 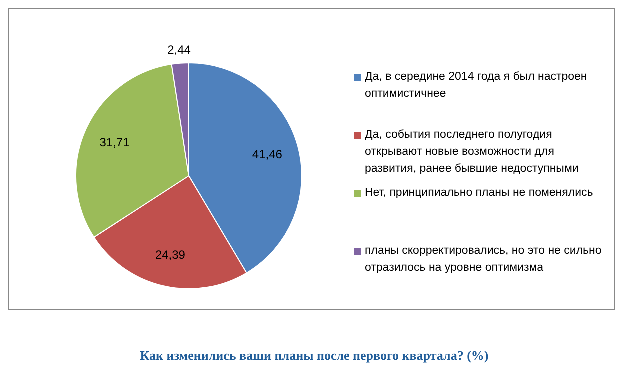 What do you see at coordinates (314, 356) in the screenshot?
I see `text: Как изменились ваши планы после первого квартала? (%)` at bounding box center [314, 356].